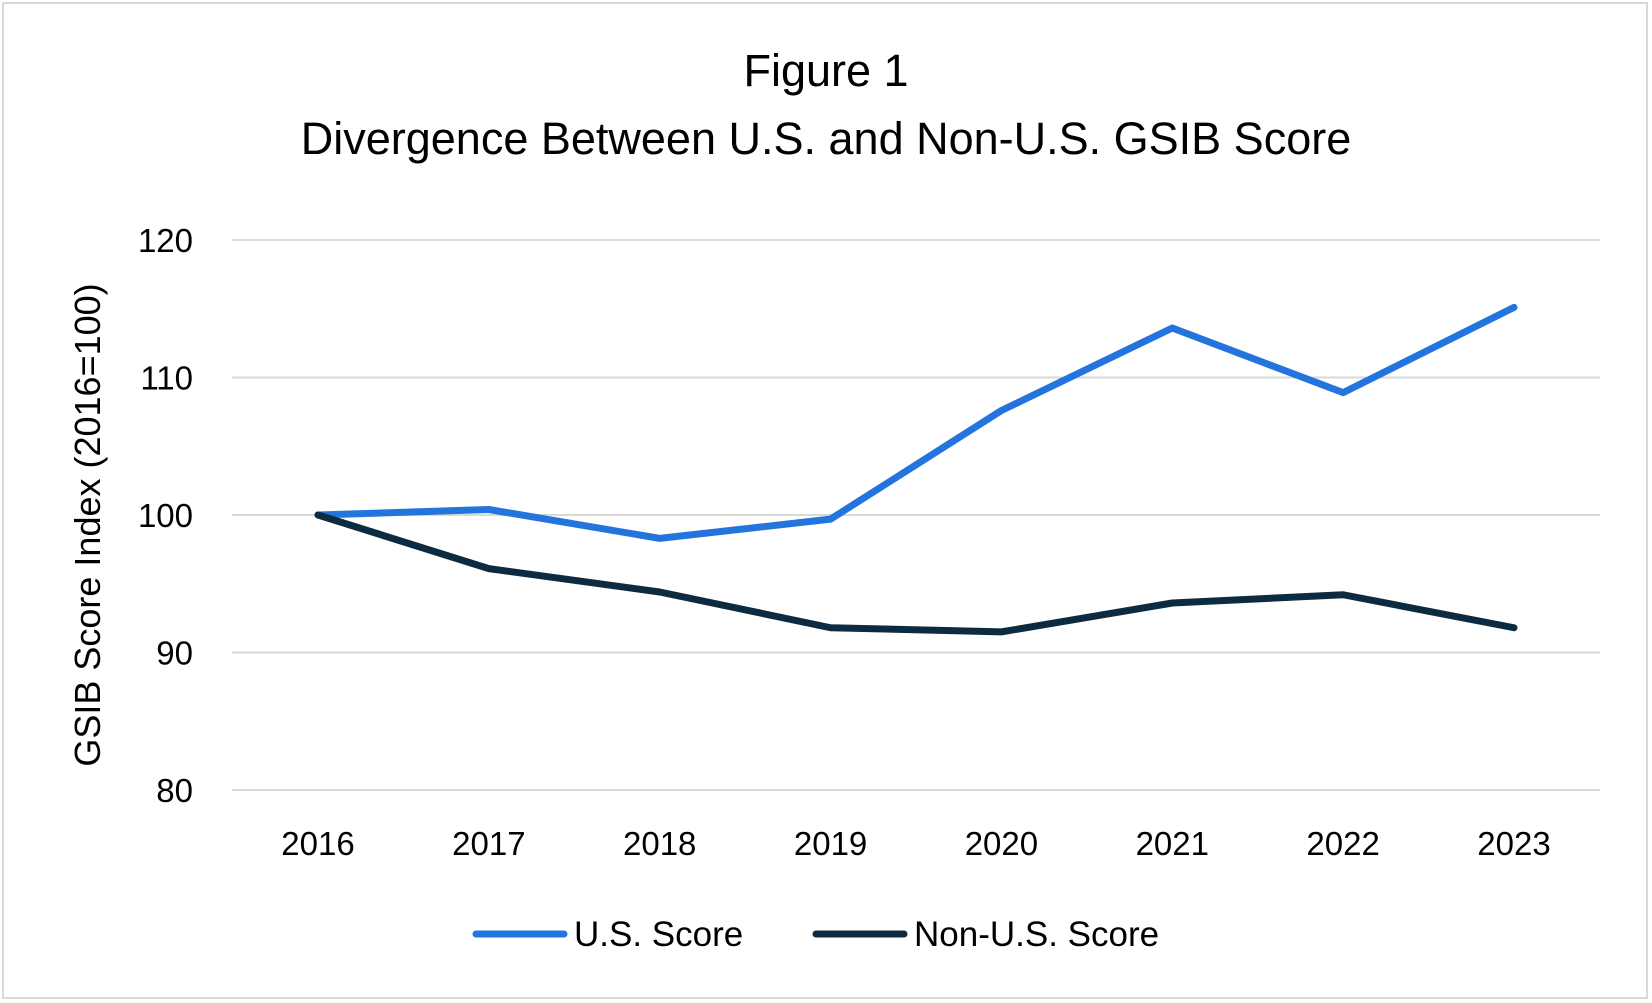  Describe the element at coordinates (317, 843) in the screenshot. I see `x-tick-label: 2016` at that location.